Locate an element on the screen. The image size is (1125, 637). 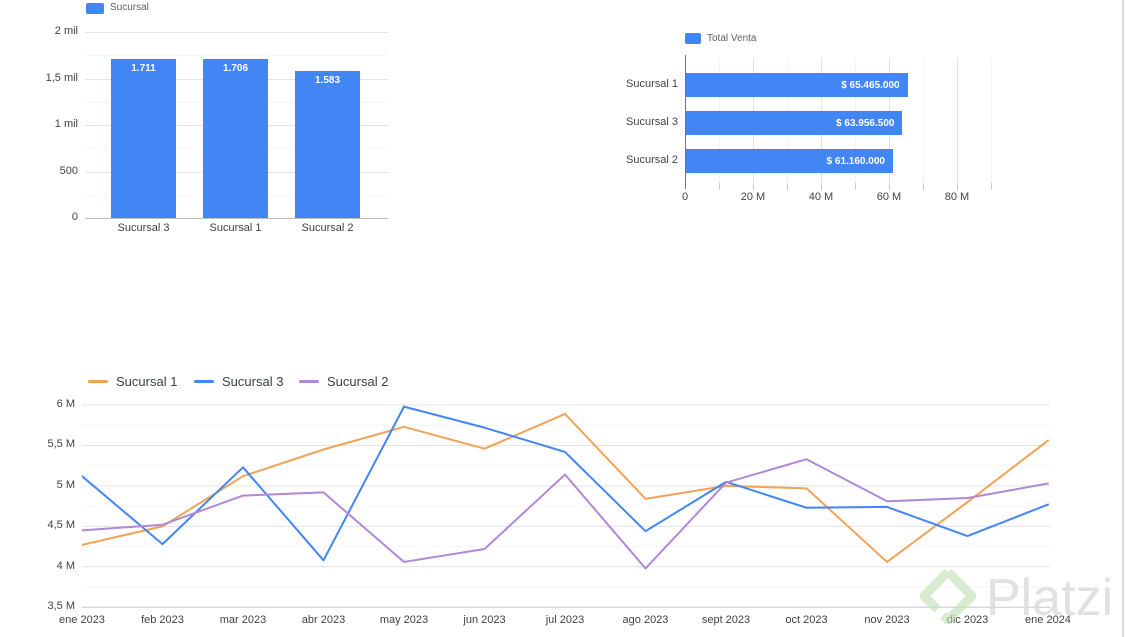
x-axis-tick-label: ene 2023 is located at coordinates (82, 620).